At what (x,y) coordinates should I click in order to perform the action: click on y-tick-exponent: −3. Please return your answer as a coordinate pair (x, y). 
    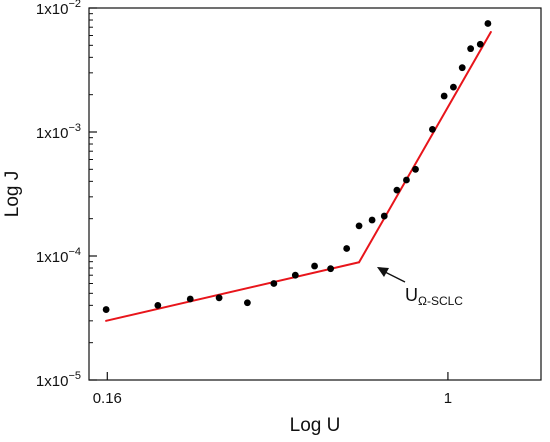
    Looking at the image, I should click on (74, 128).